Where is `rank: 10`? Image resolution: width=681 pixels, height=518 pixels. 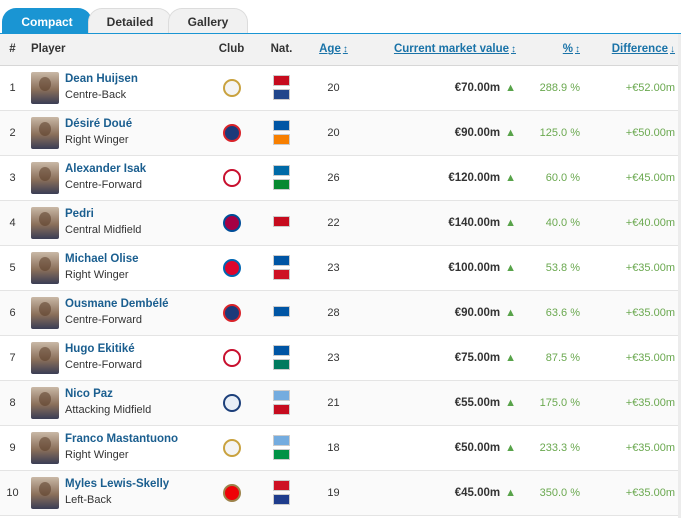
rank: 10 is located at coordinates (12, 493).